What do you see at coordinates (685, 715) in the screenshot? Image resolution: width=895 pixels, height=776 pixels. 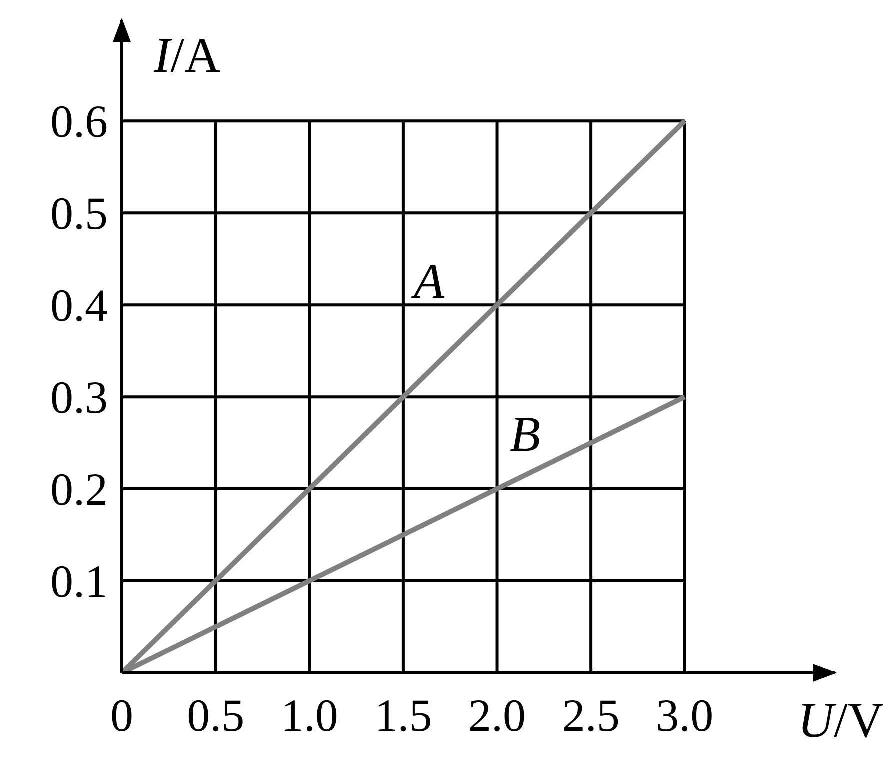 I see `x-tick-label: 3.0` at bounding box center [685, 715].